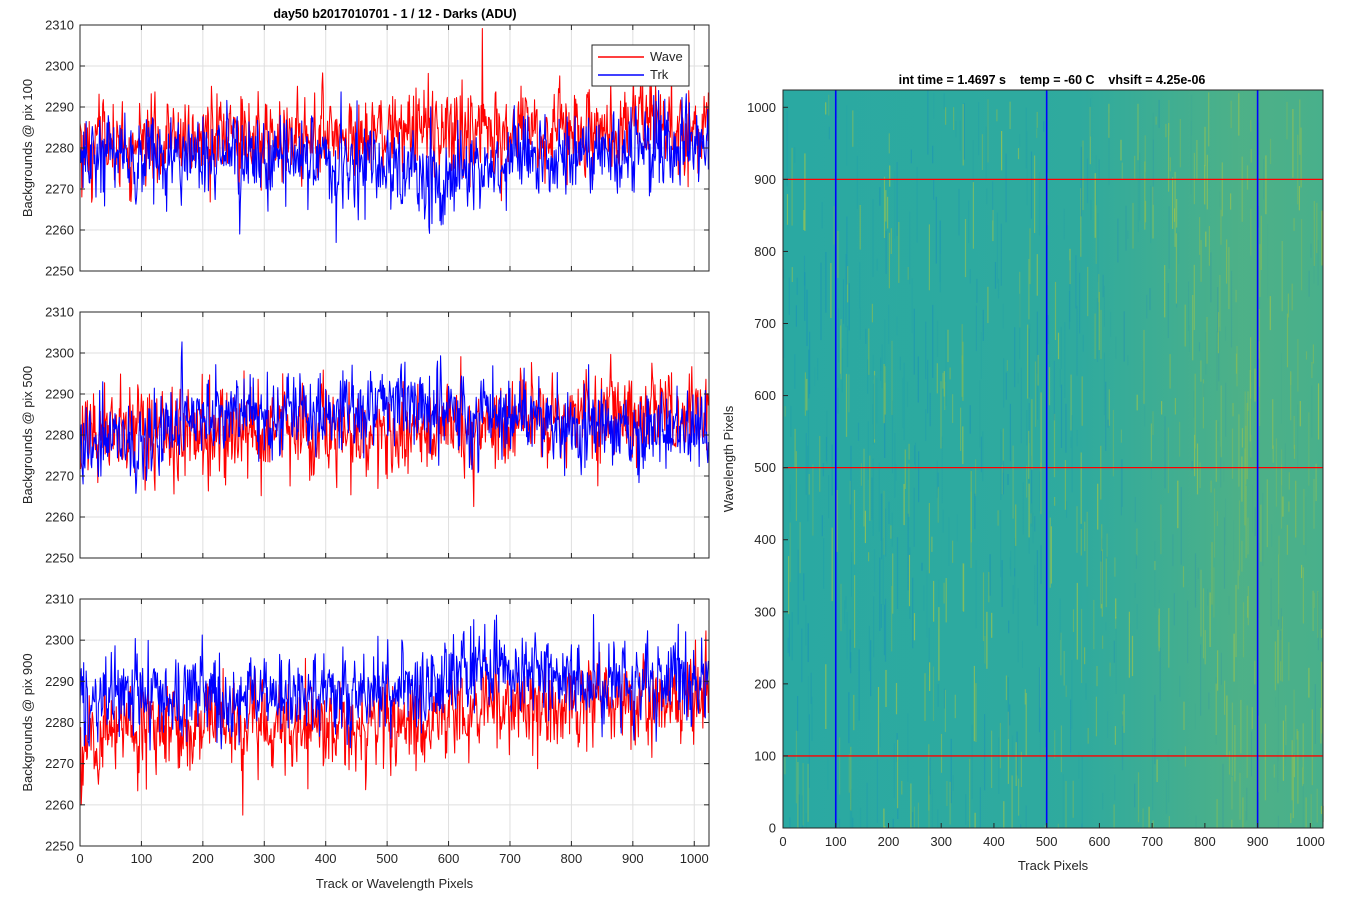 The image size is (1350, 900). I want to click on y-tick-label: 100, so click(765, 755).